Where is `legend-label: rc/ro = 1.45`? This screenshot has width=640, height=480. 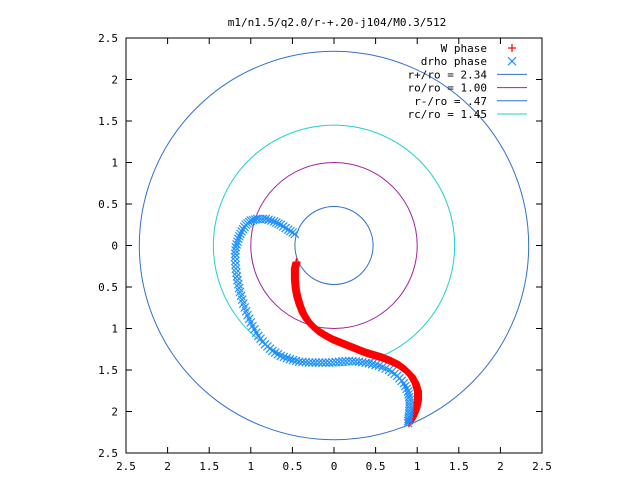
legend-label: rc/ro = 1.45 is located at coordinates (447, 114).